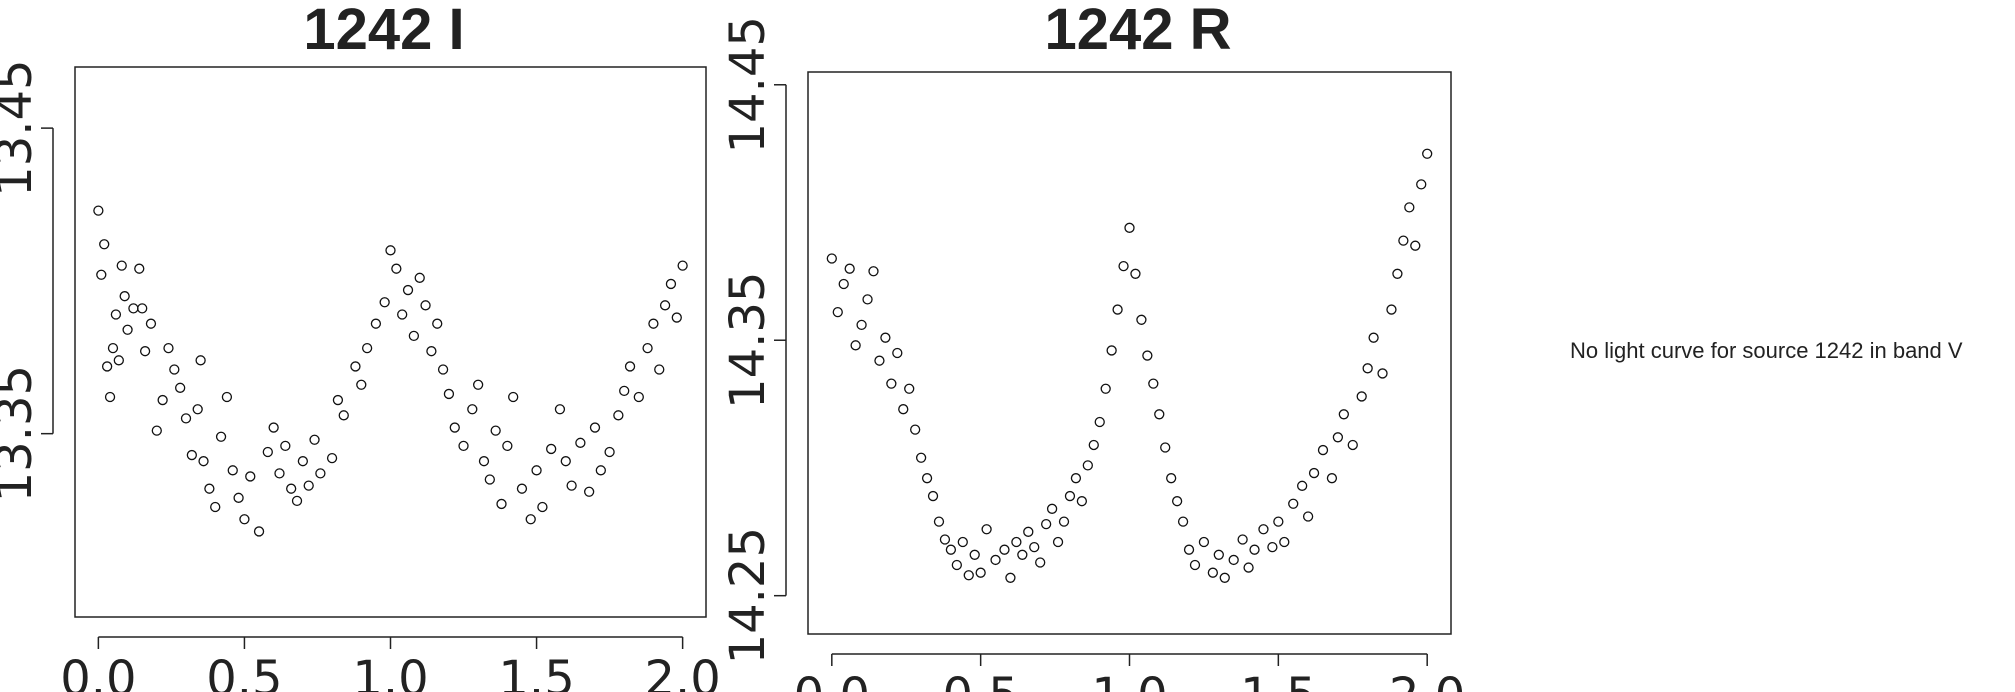  Describe the element at coordinates (748, 340) in the screenshot. I see `y-tick-label: 14.35` at that location.